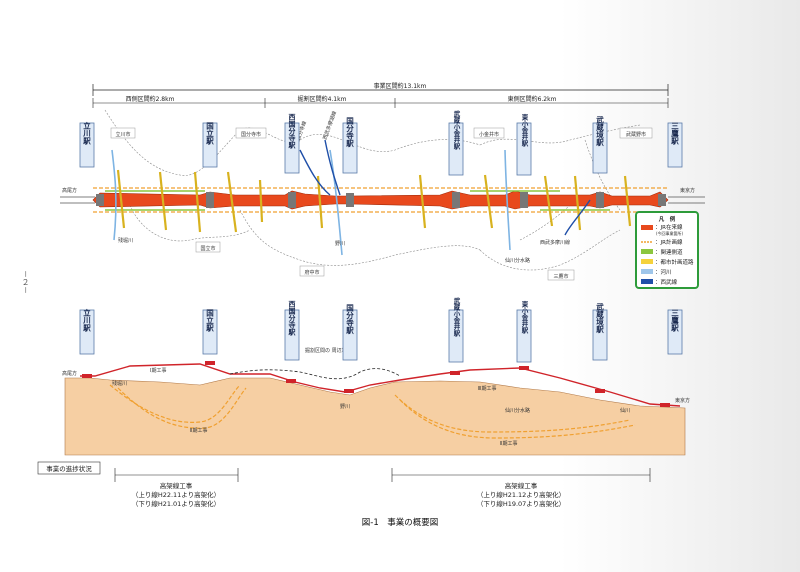 The image size is (800, 572). Describe the element at coordinates (487, 388) in the screenshot. I see `profile-work3: Ⅲ期工事` at that location.